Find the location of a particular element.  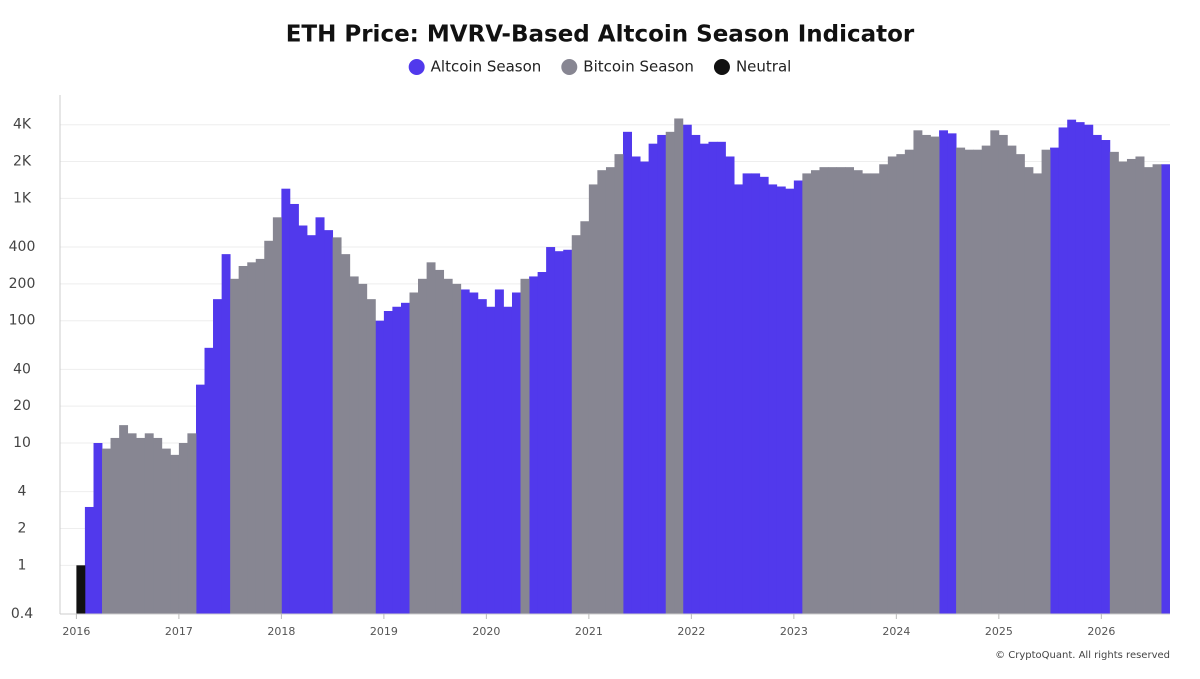

y-tick-label: 20 is located at coordinates (22, 406).